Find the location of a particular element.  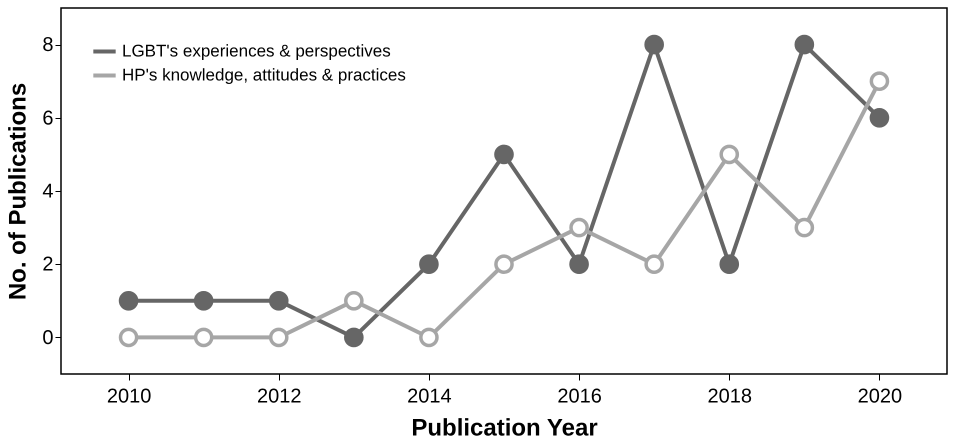

y-tick-label: 4 is located at coordinates (48, 191).